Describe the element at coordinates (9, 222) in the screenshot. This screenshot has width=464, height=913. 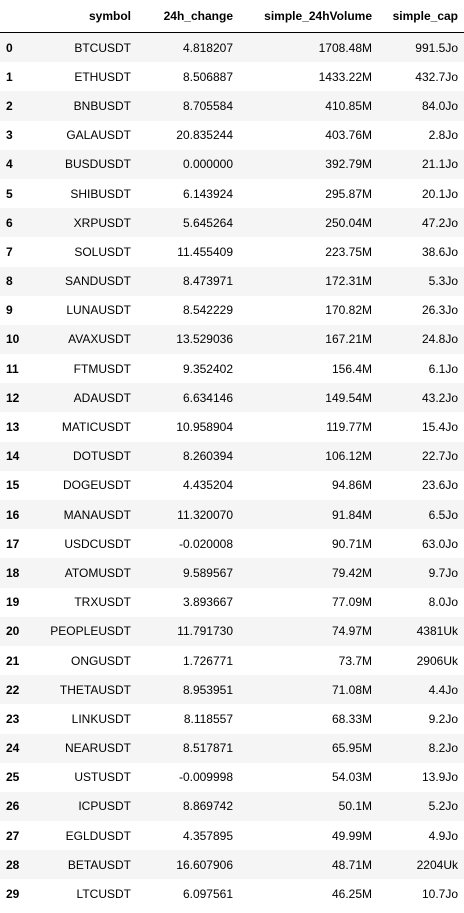
I see `row-index: 6` at that location.